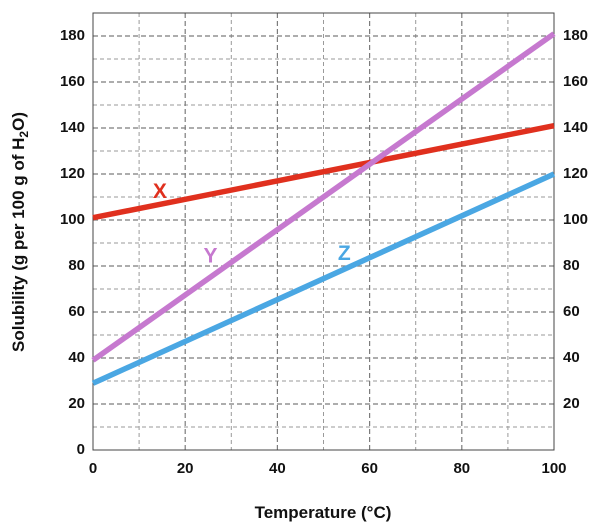 This screenshot has width=600, height=530. I want to click on y-tick-label-left: 140, so click(72, 127).